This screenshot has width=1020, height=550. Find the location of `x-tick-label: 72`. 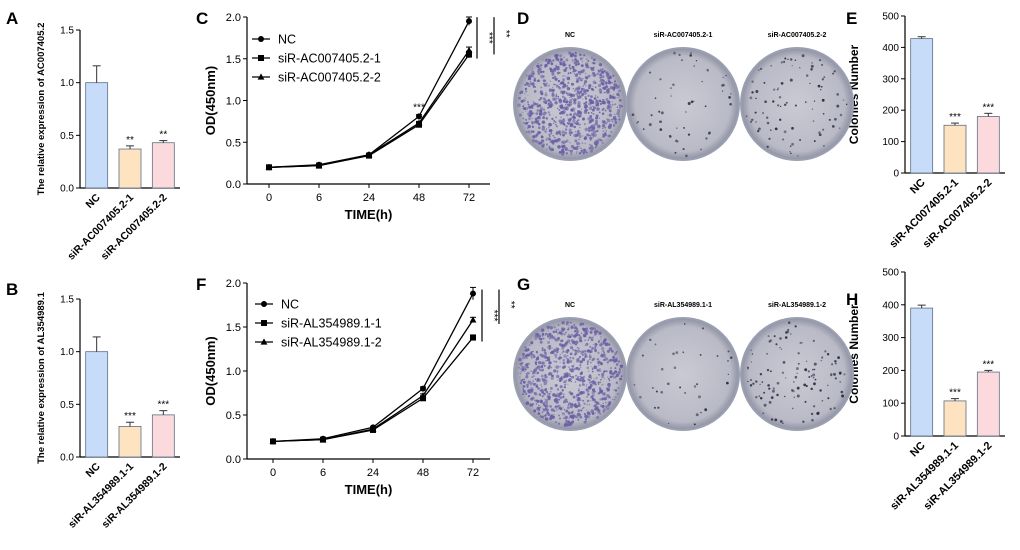

x-tick-label: 72 is located at coordinates (473, 473).